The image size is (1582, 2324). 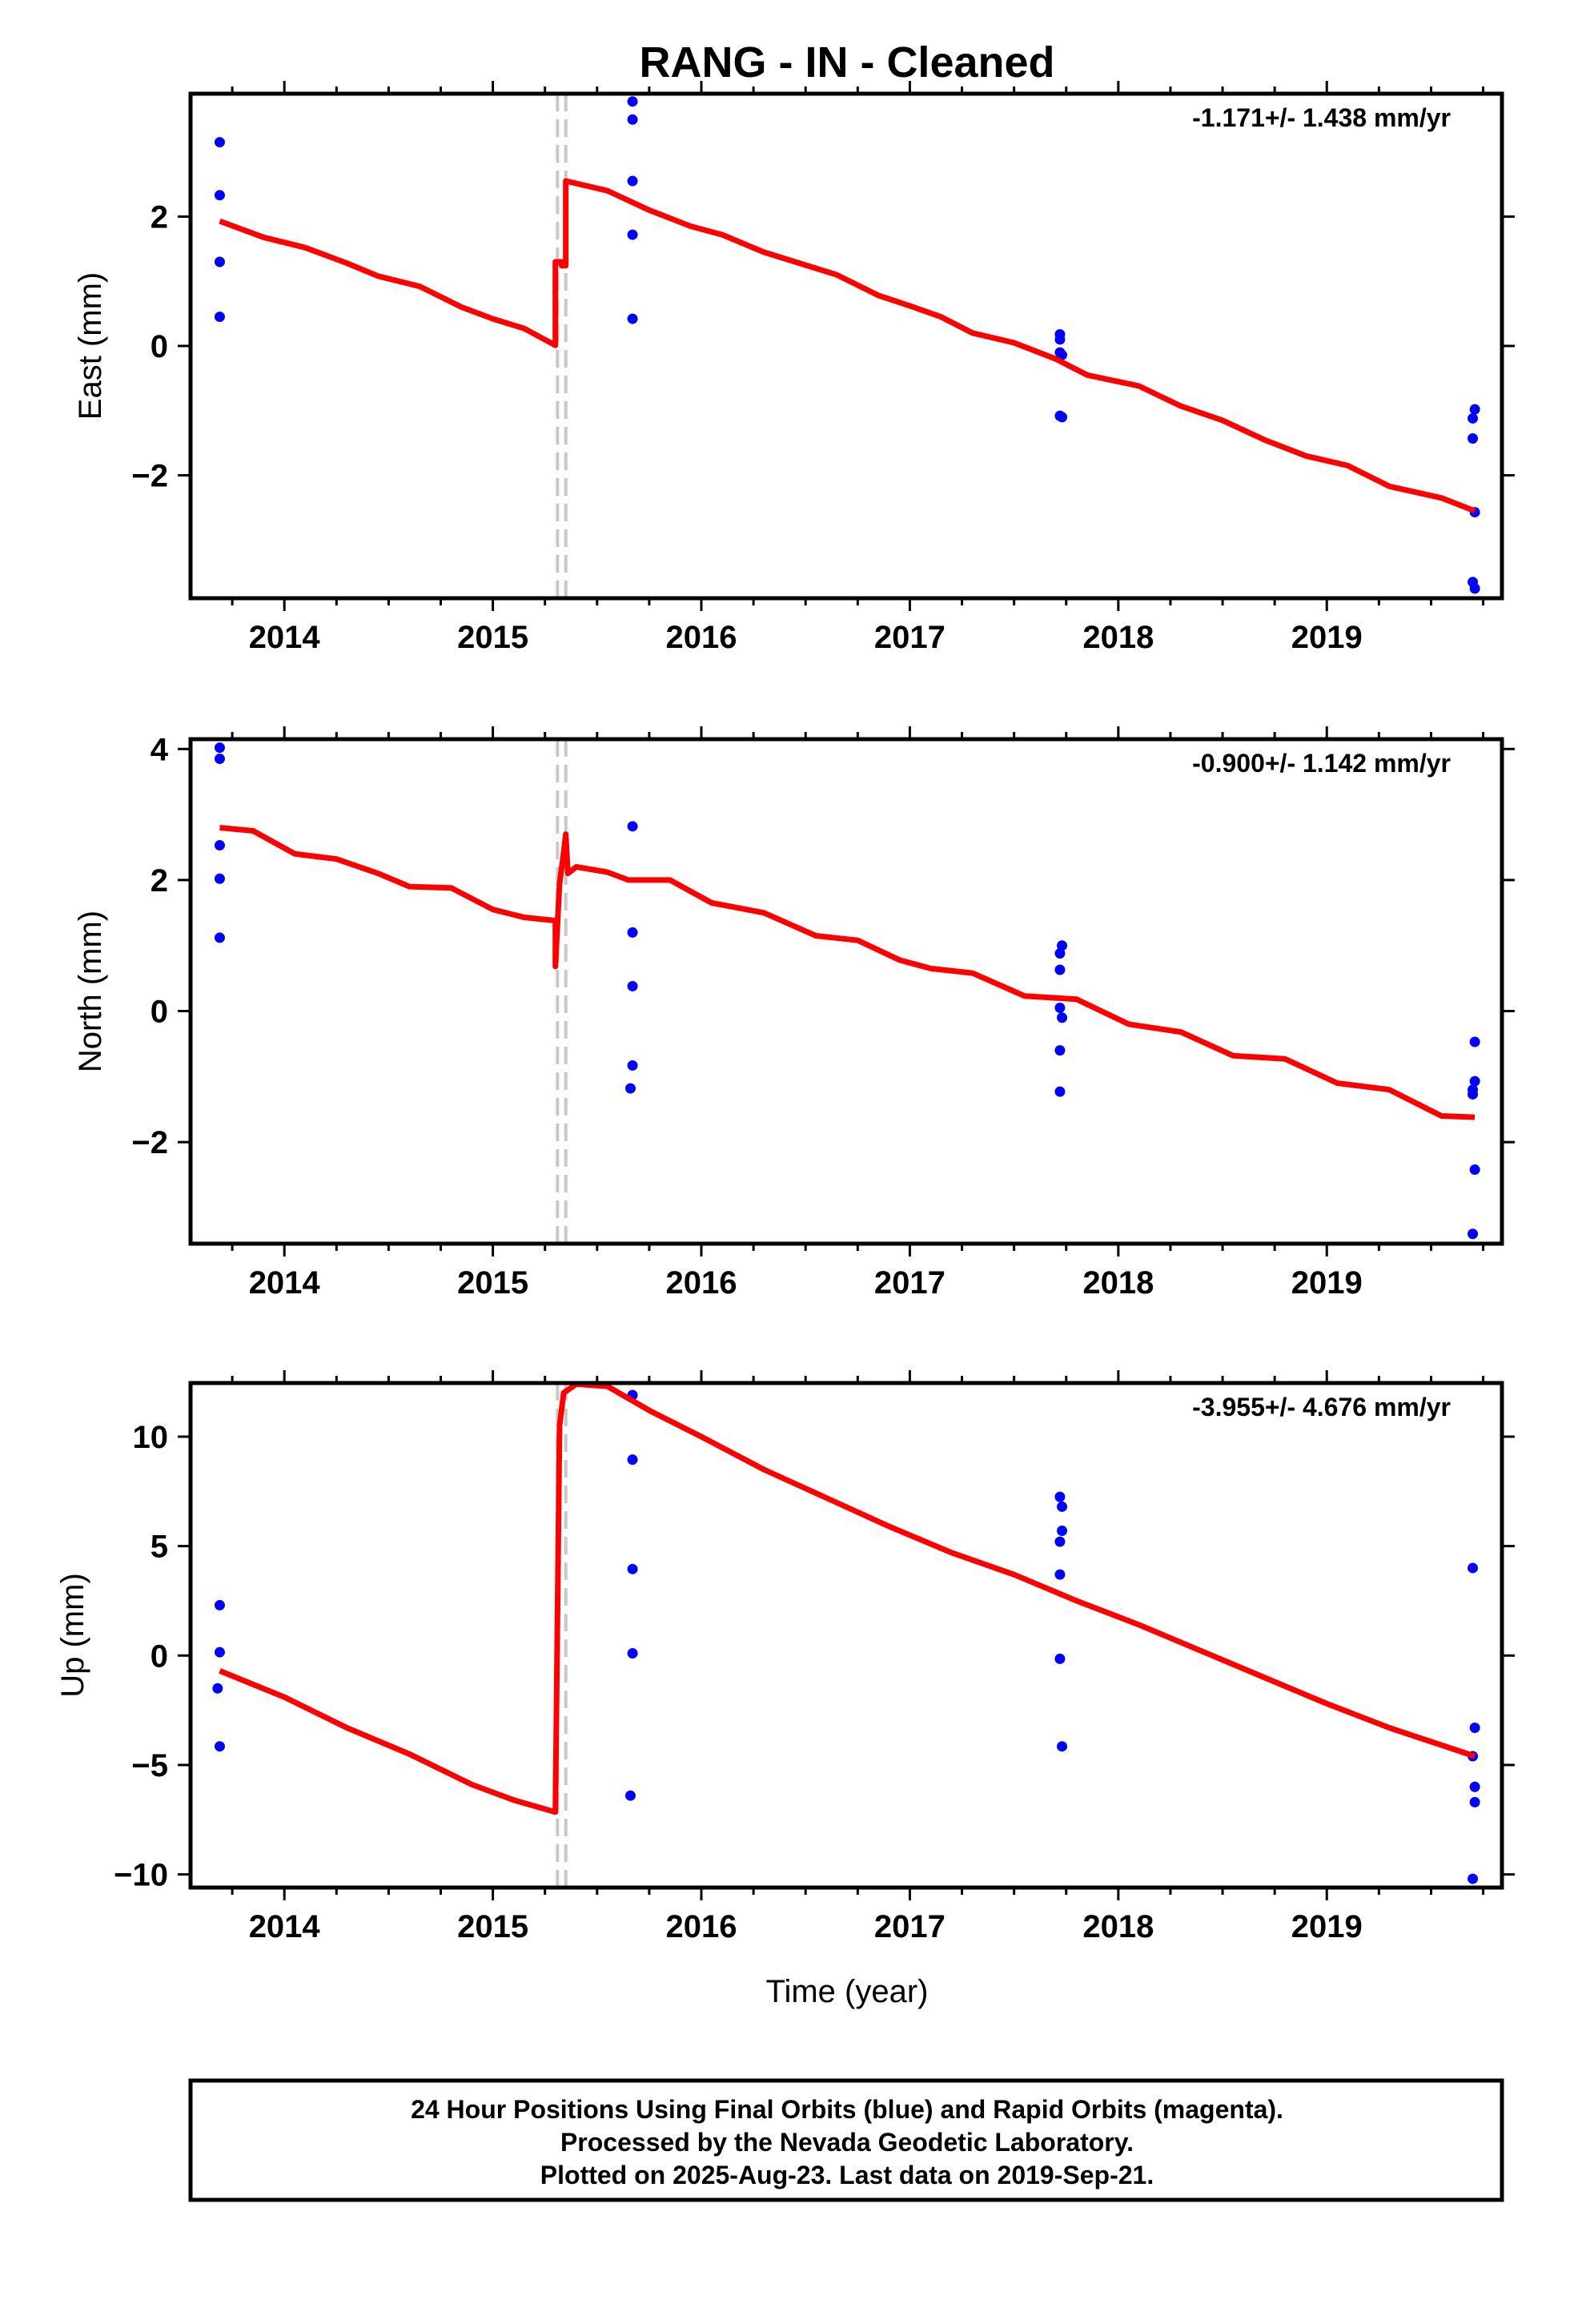 What do you see at coordinates (160, 749) in the screenshot?
I see `y-tick-label: 4` at bounding box center [160, 749].